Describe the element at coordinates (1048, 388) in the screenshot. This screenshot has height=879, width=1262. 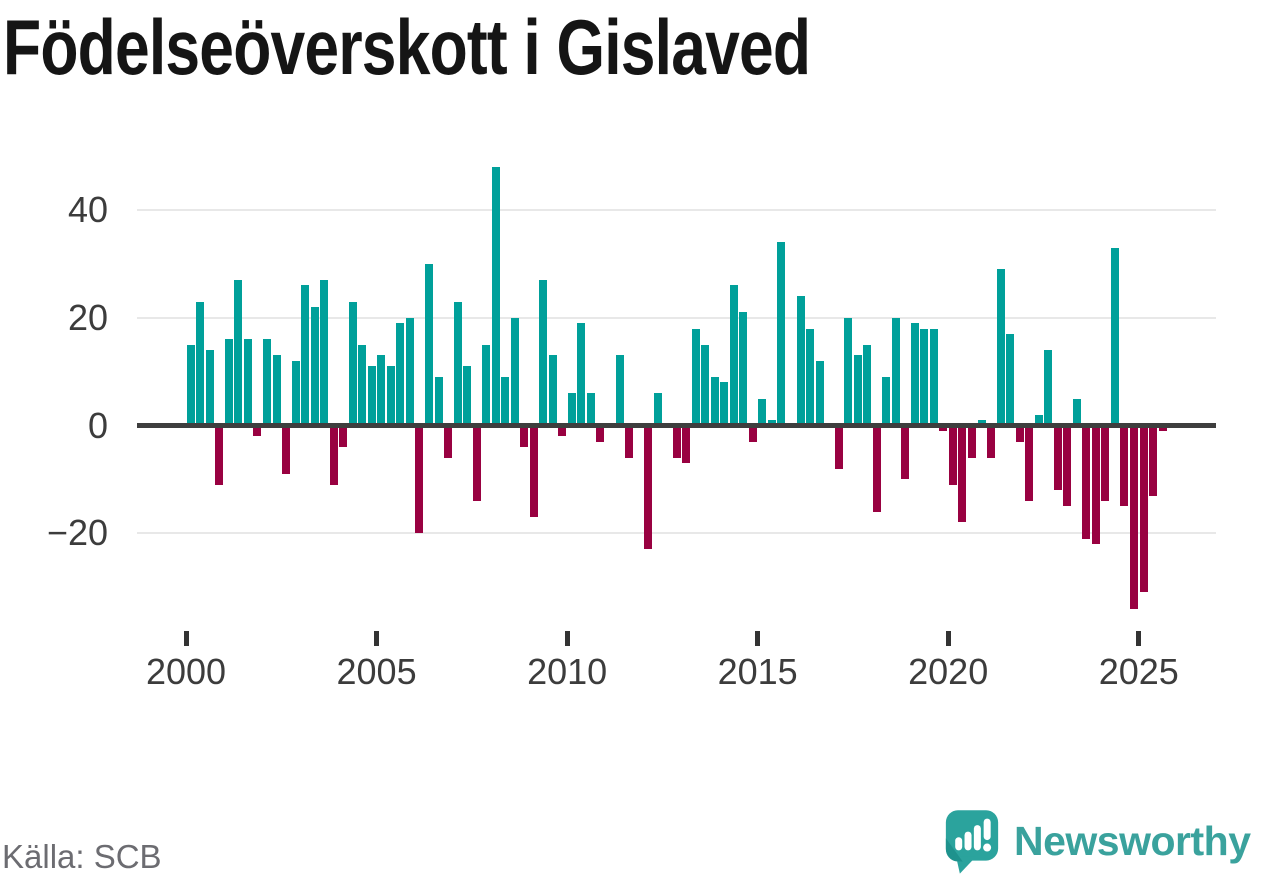
I see `bar-2022Q3` at that location.